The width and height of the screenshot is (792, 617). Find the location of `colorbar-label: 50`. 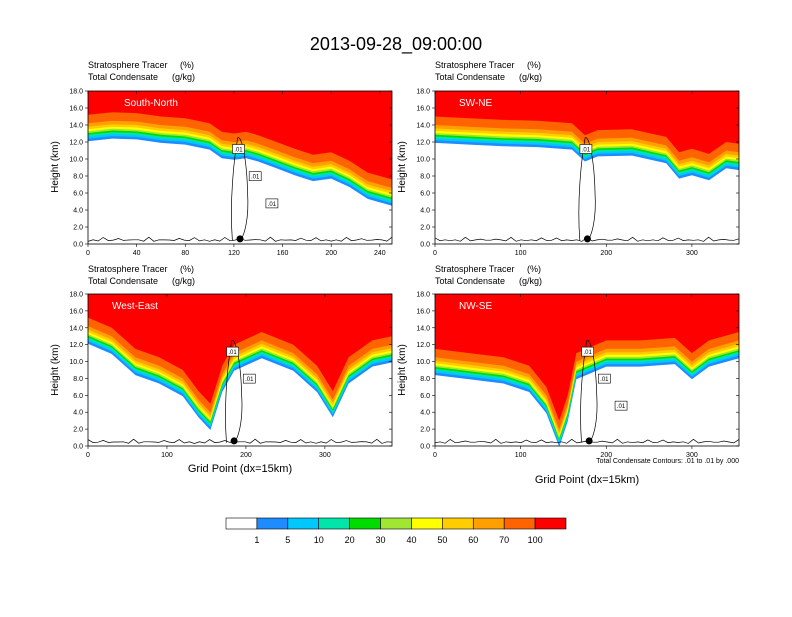

colorbar-label: 50 is located at coordinates (442, 540).